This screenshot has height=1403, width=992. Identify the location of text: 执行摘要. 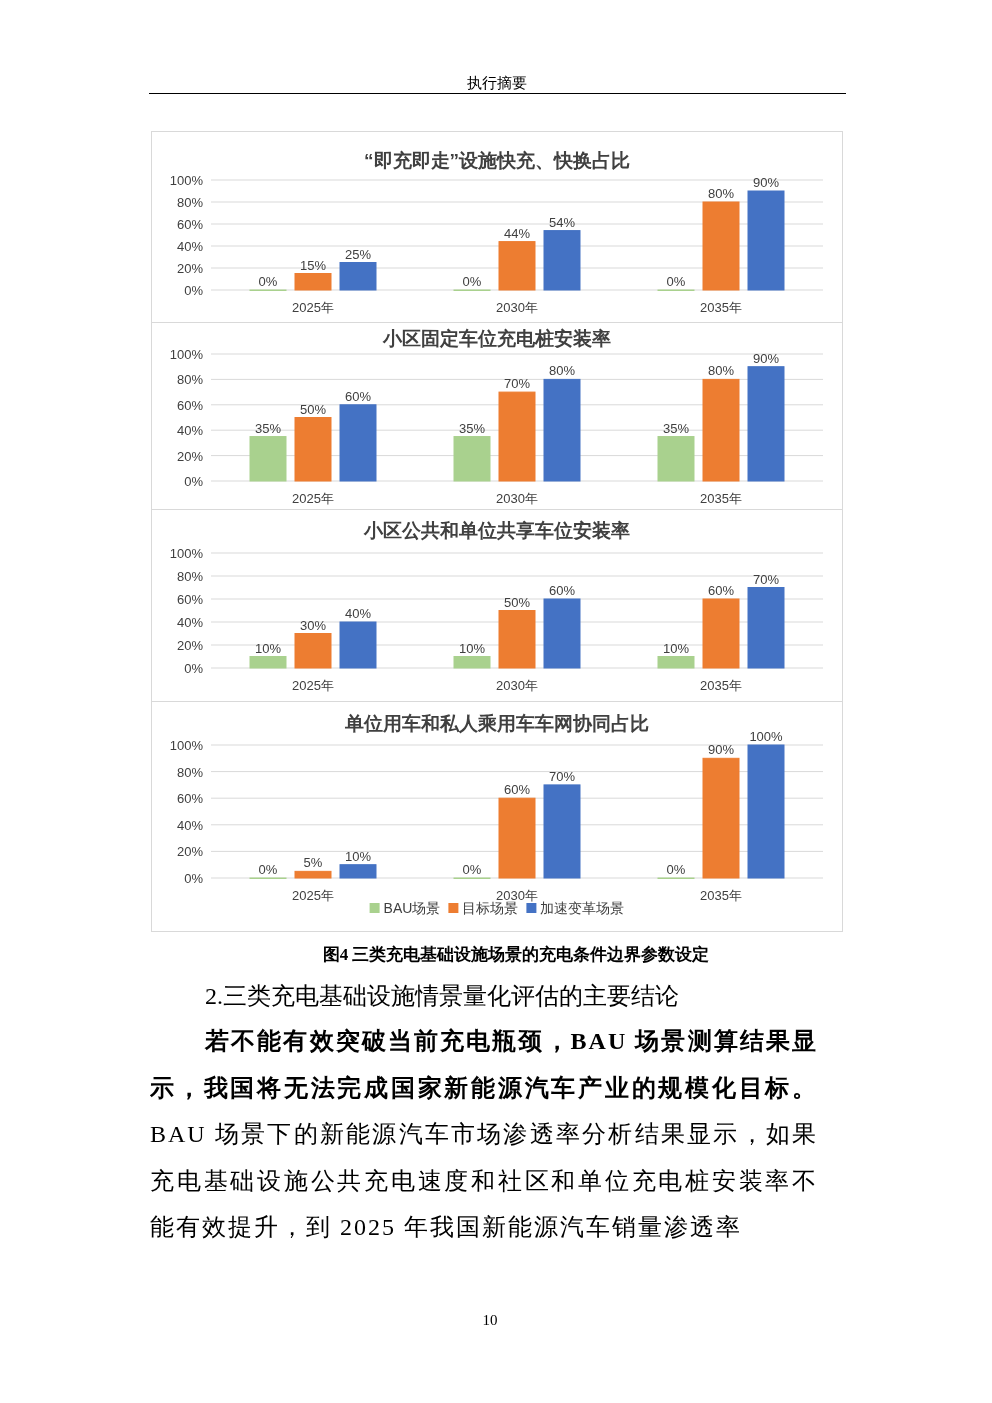
(497, 82).